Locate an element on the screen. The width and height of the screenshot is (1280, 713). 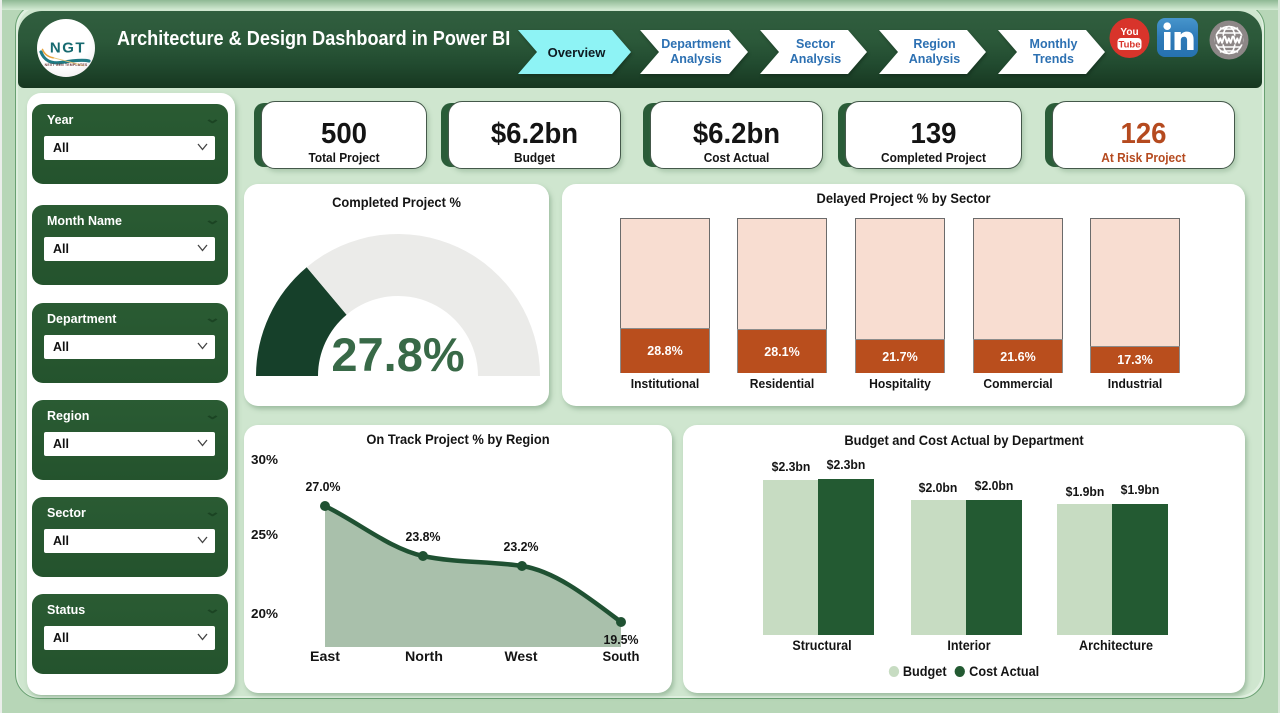
svg-text: 23.8% is located at coordinates (423, 536).